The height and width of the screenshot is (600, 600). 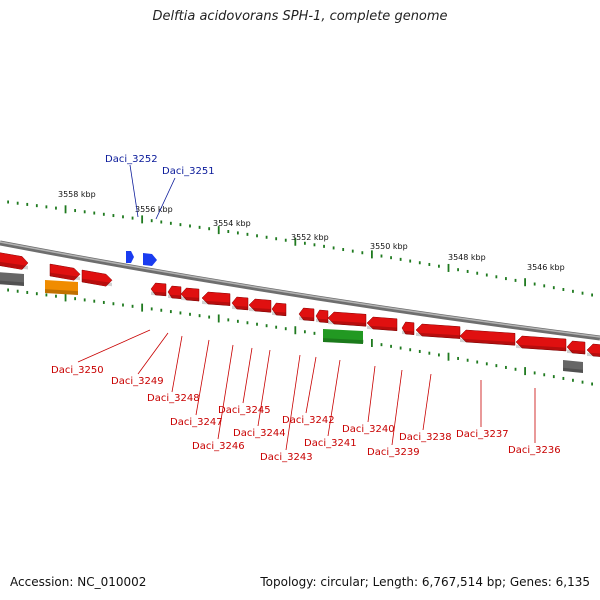 What do you see at coordinates (61, 287) in the screenshot?
I see `gene-orange` at bounding box center [61, 287].